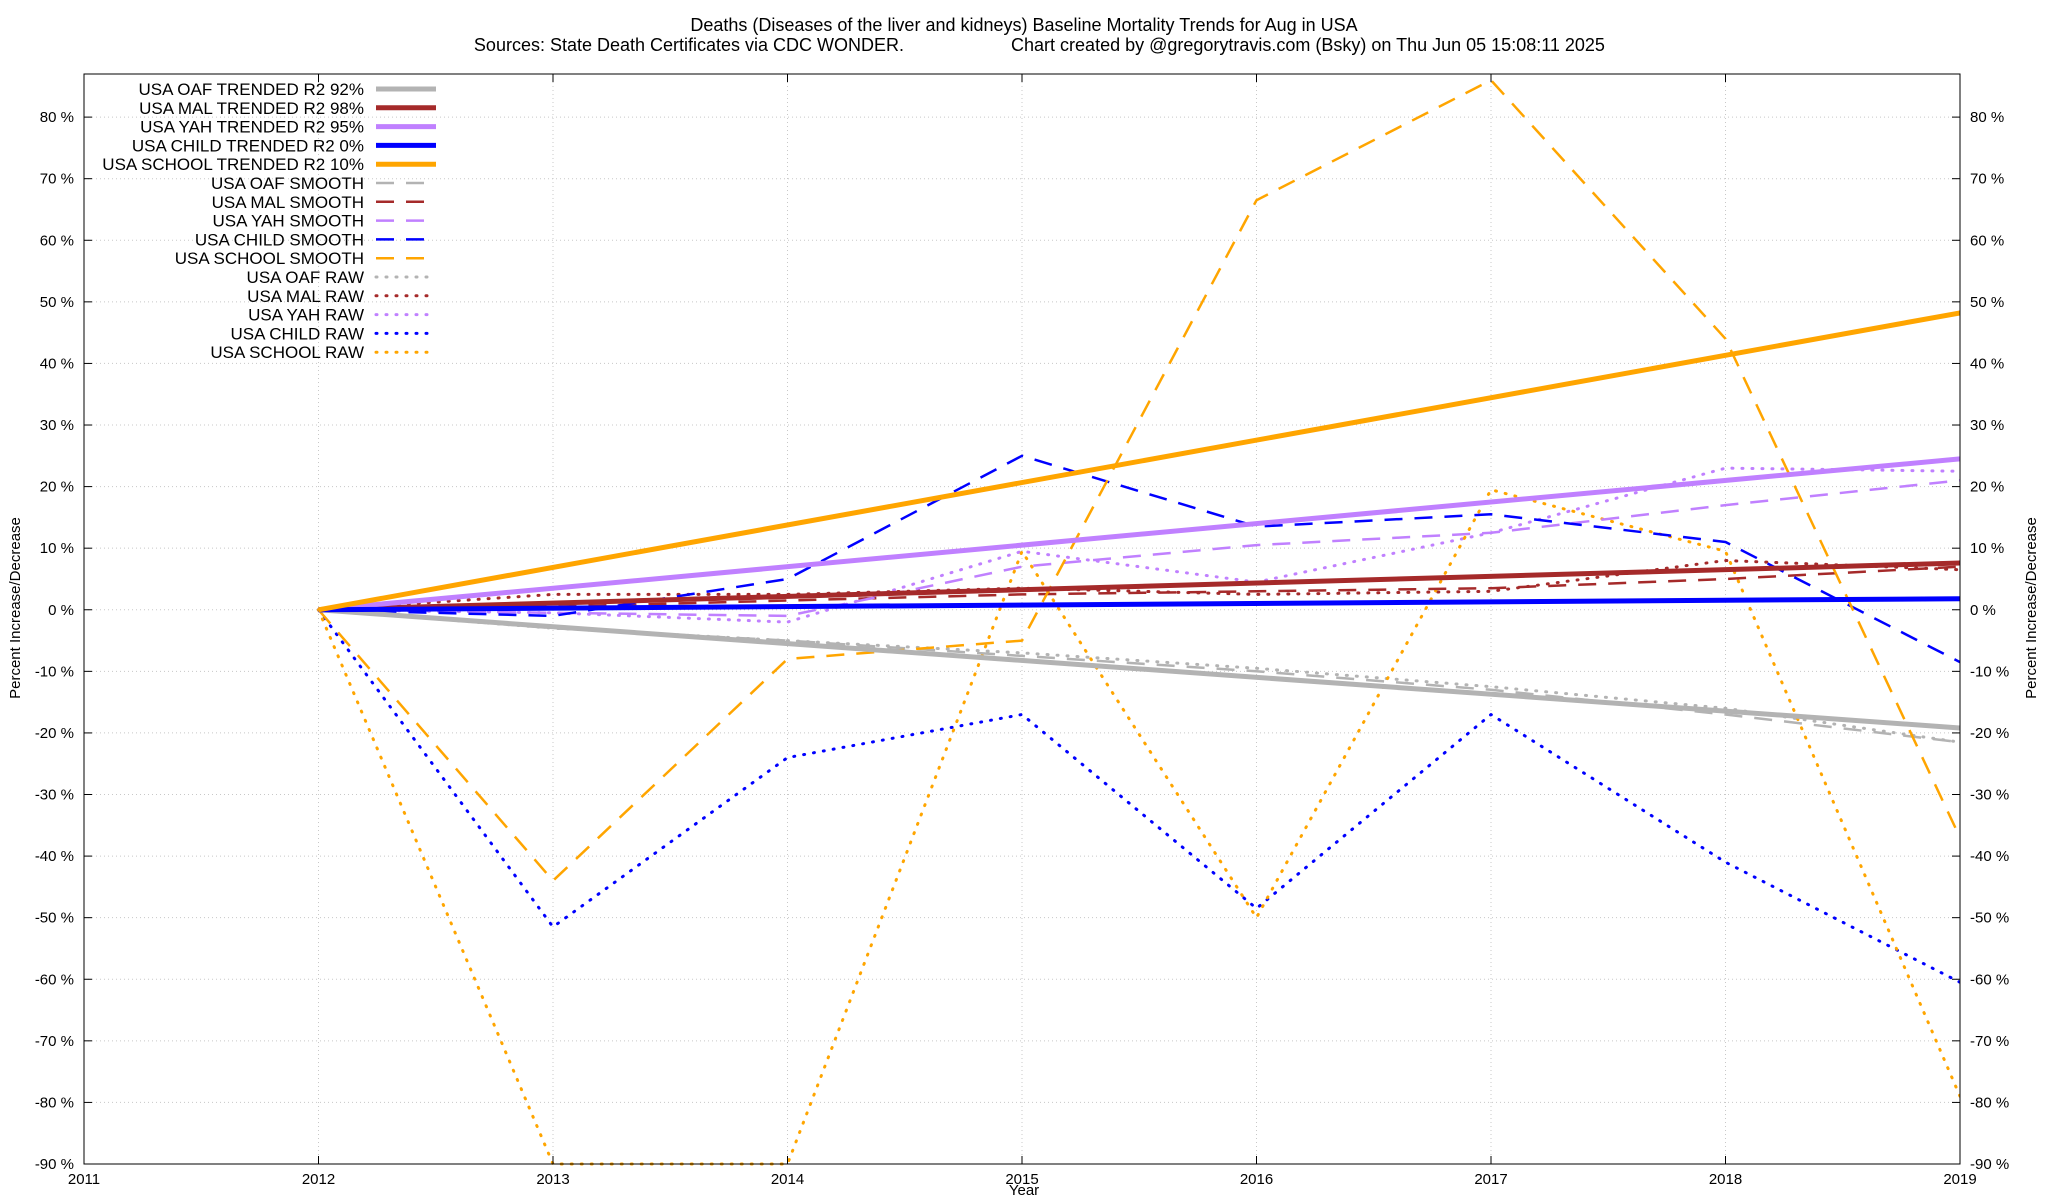 This screenshot has height=1200, width=2048. Describe the element at coordinates (54, 795) in the screenshot. I see `y-tick-label-left: -30 %` at that location.